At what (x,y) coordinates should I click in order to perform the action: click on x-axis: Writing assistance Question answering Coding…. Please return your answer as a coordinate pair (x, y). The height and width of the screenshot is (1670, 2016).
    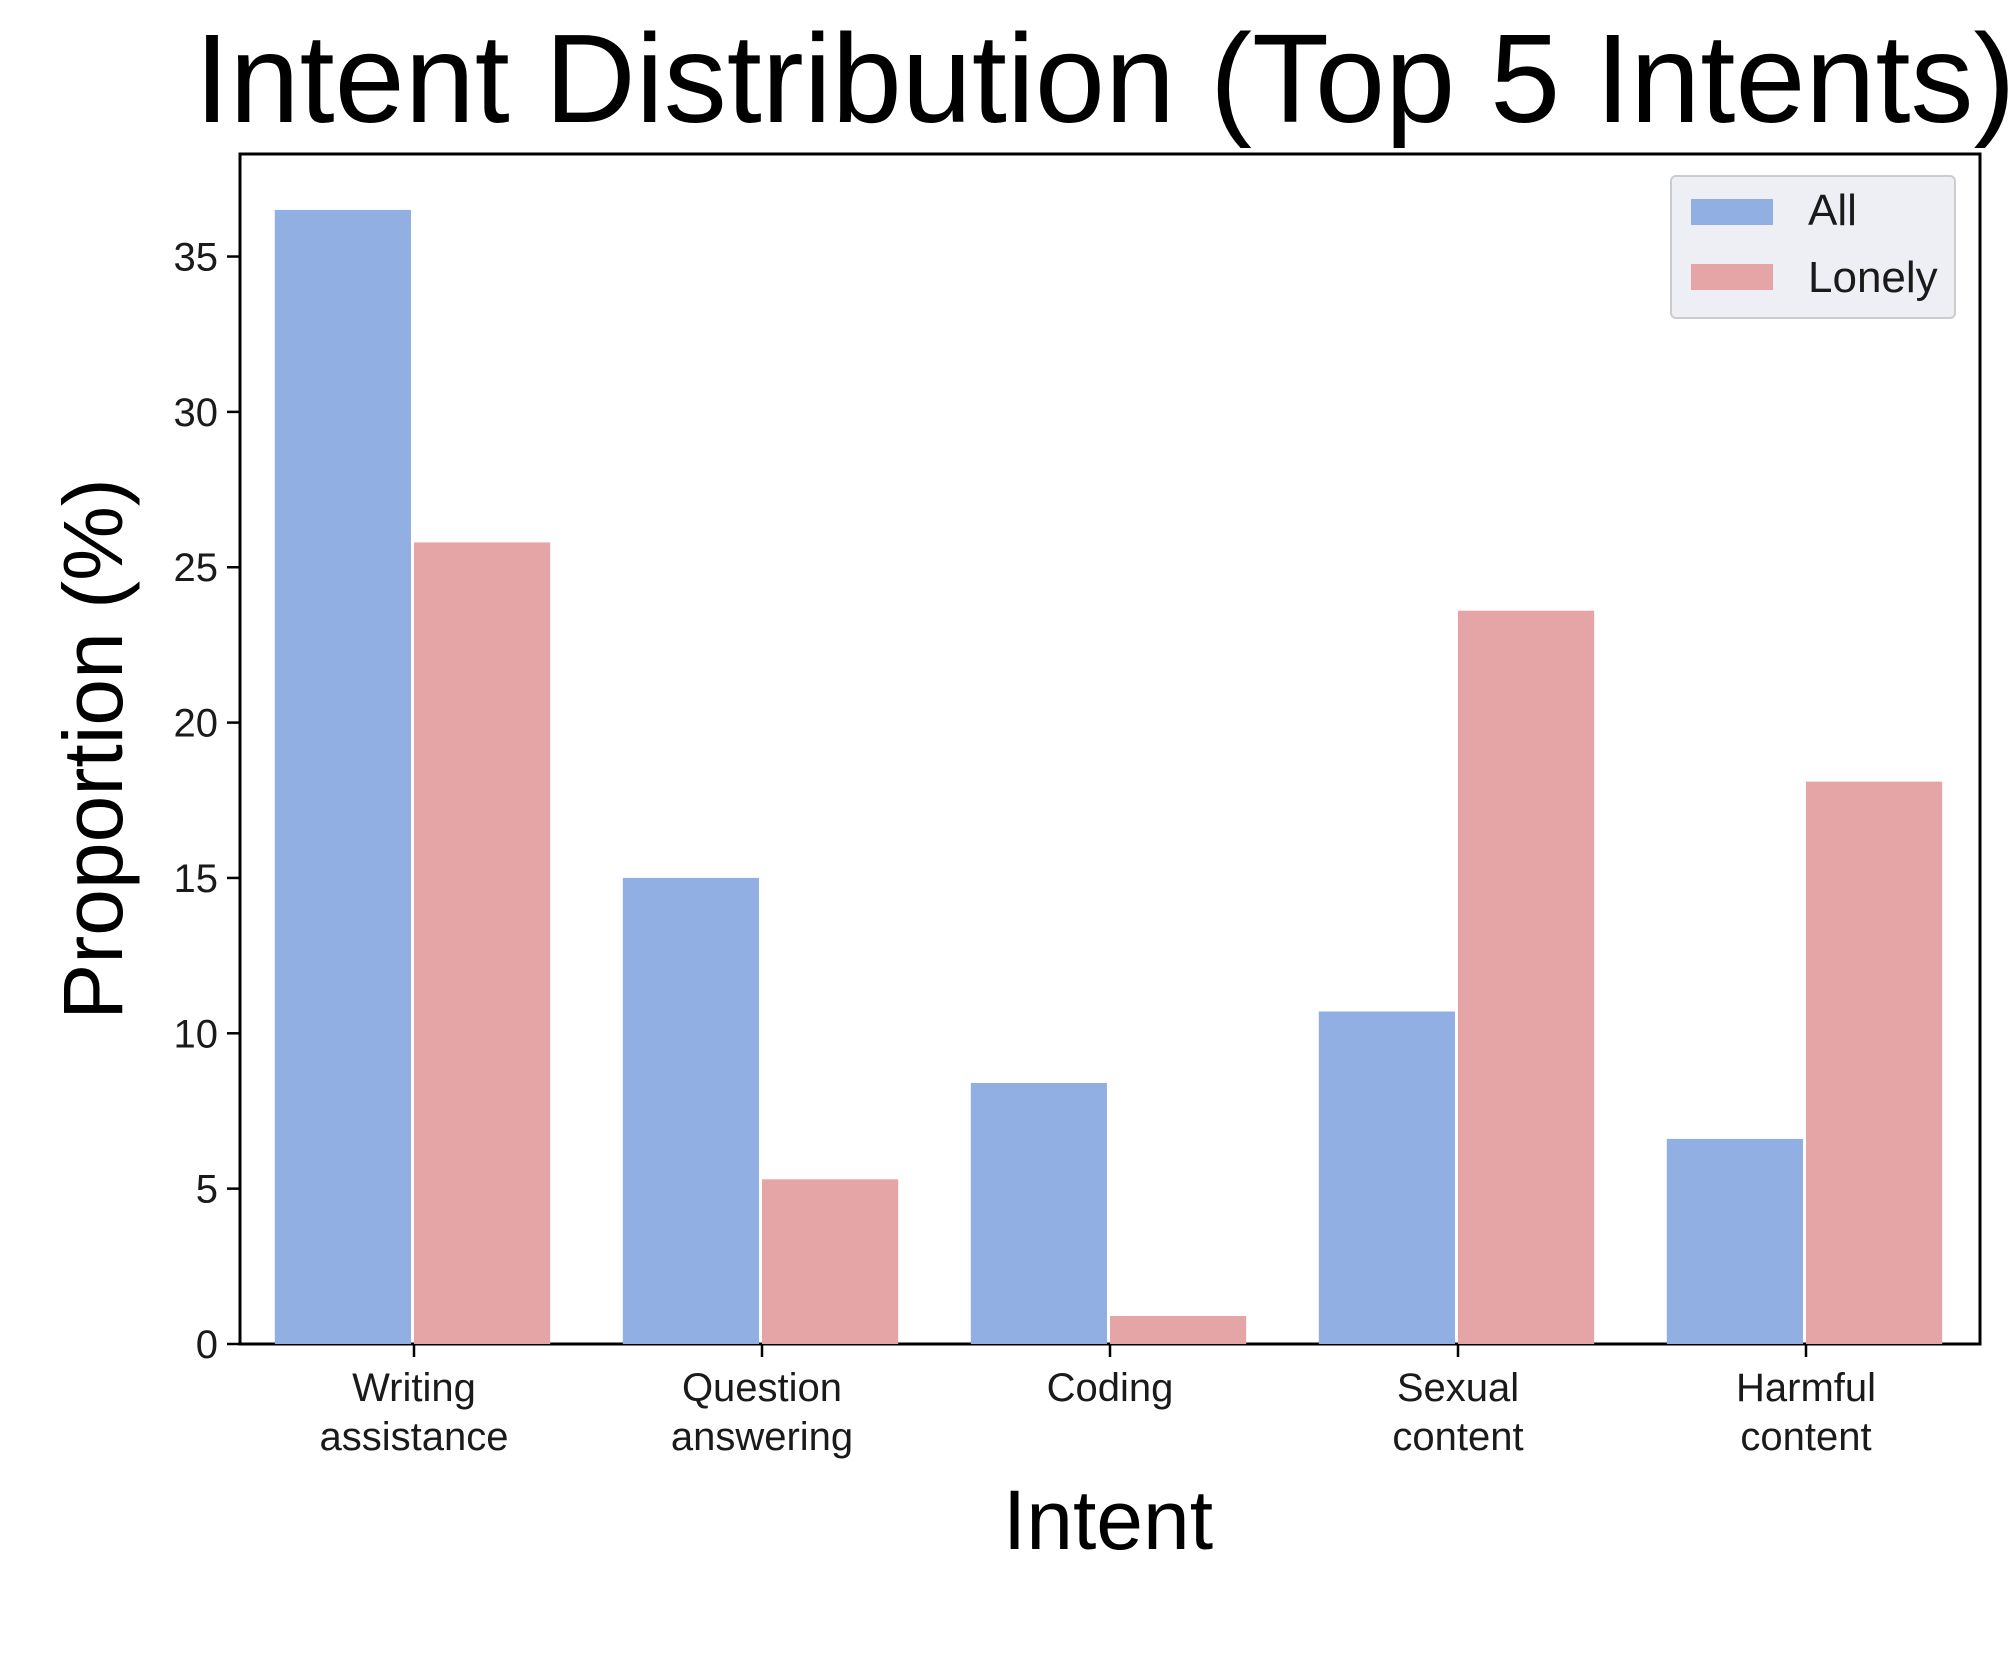
    Looking at the image, I should click on (1098, 1401).